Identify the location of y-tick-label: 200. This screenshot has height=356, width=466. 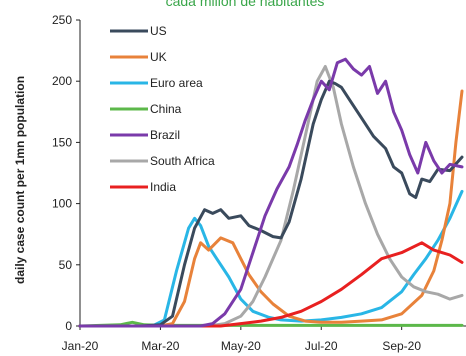
(62, 81).